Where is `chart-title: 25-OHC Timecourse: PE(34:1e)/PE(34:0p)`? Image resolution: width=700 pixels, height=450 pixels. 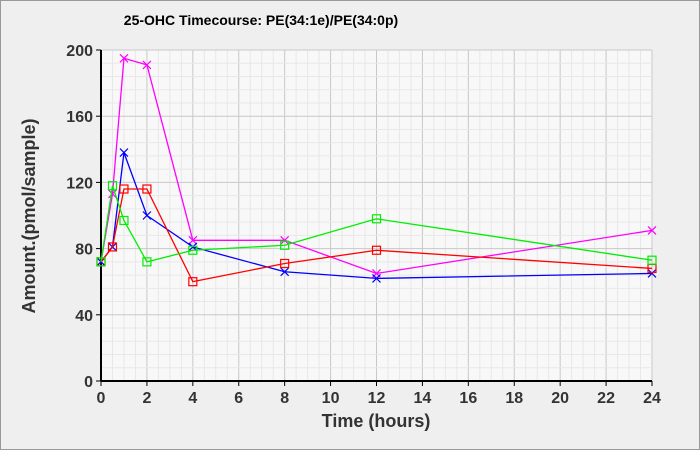
chart-title: 25-OHC Timecourse: PE(34:1e)/PE(34:0p) is located at coordinates (261, 20).